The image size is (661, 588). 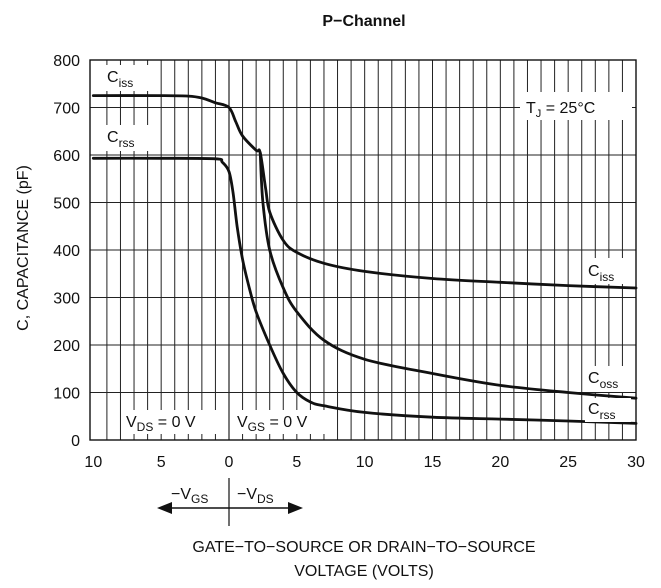 What do you see at coordinates (66, 346) in the screenshot?
I see `y-tick-label: 200` at bounding box center [66, 346].